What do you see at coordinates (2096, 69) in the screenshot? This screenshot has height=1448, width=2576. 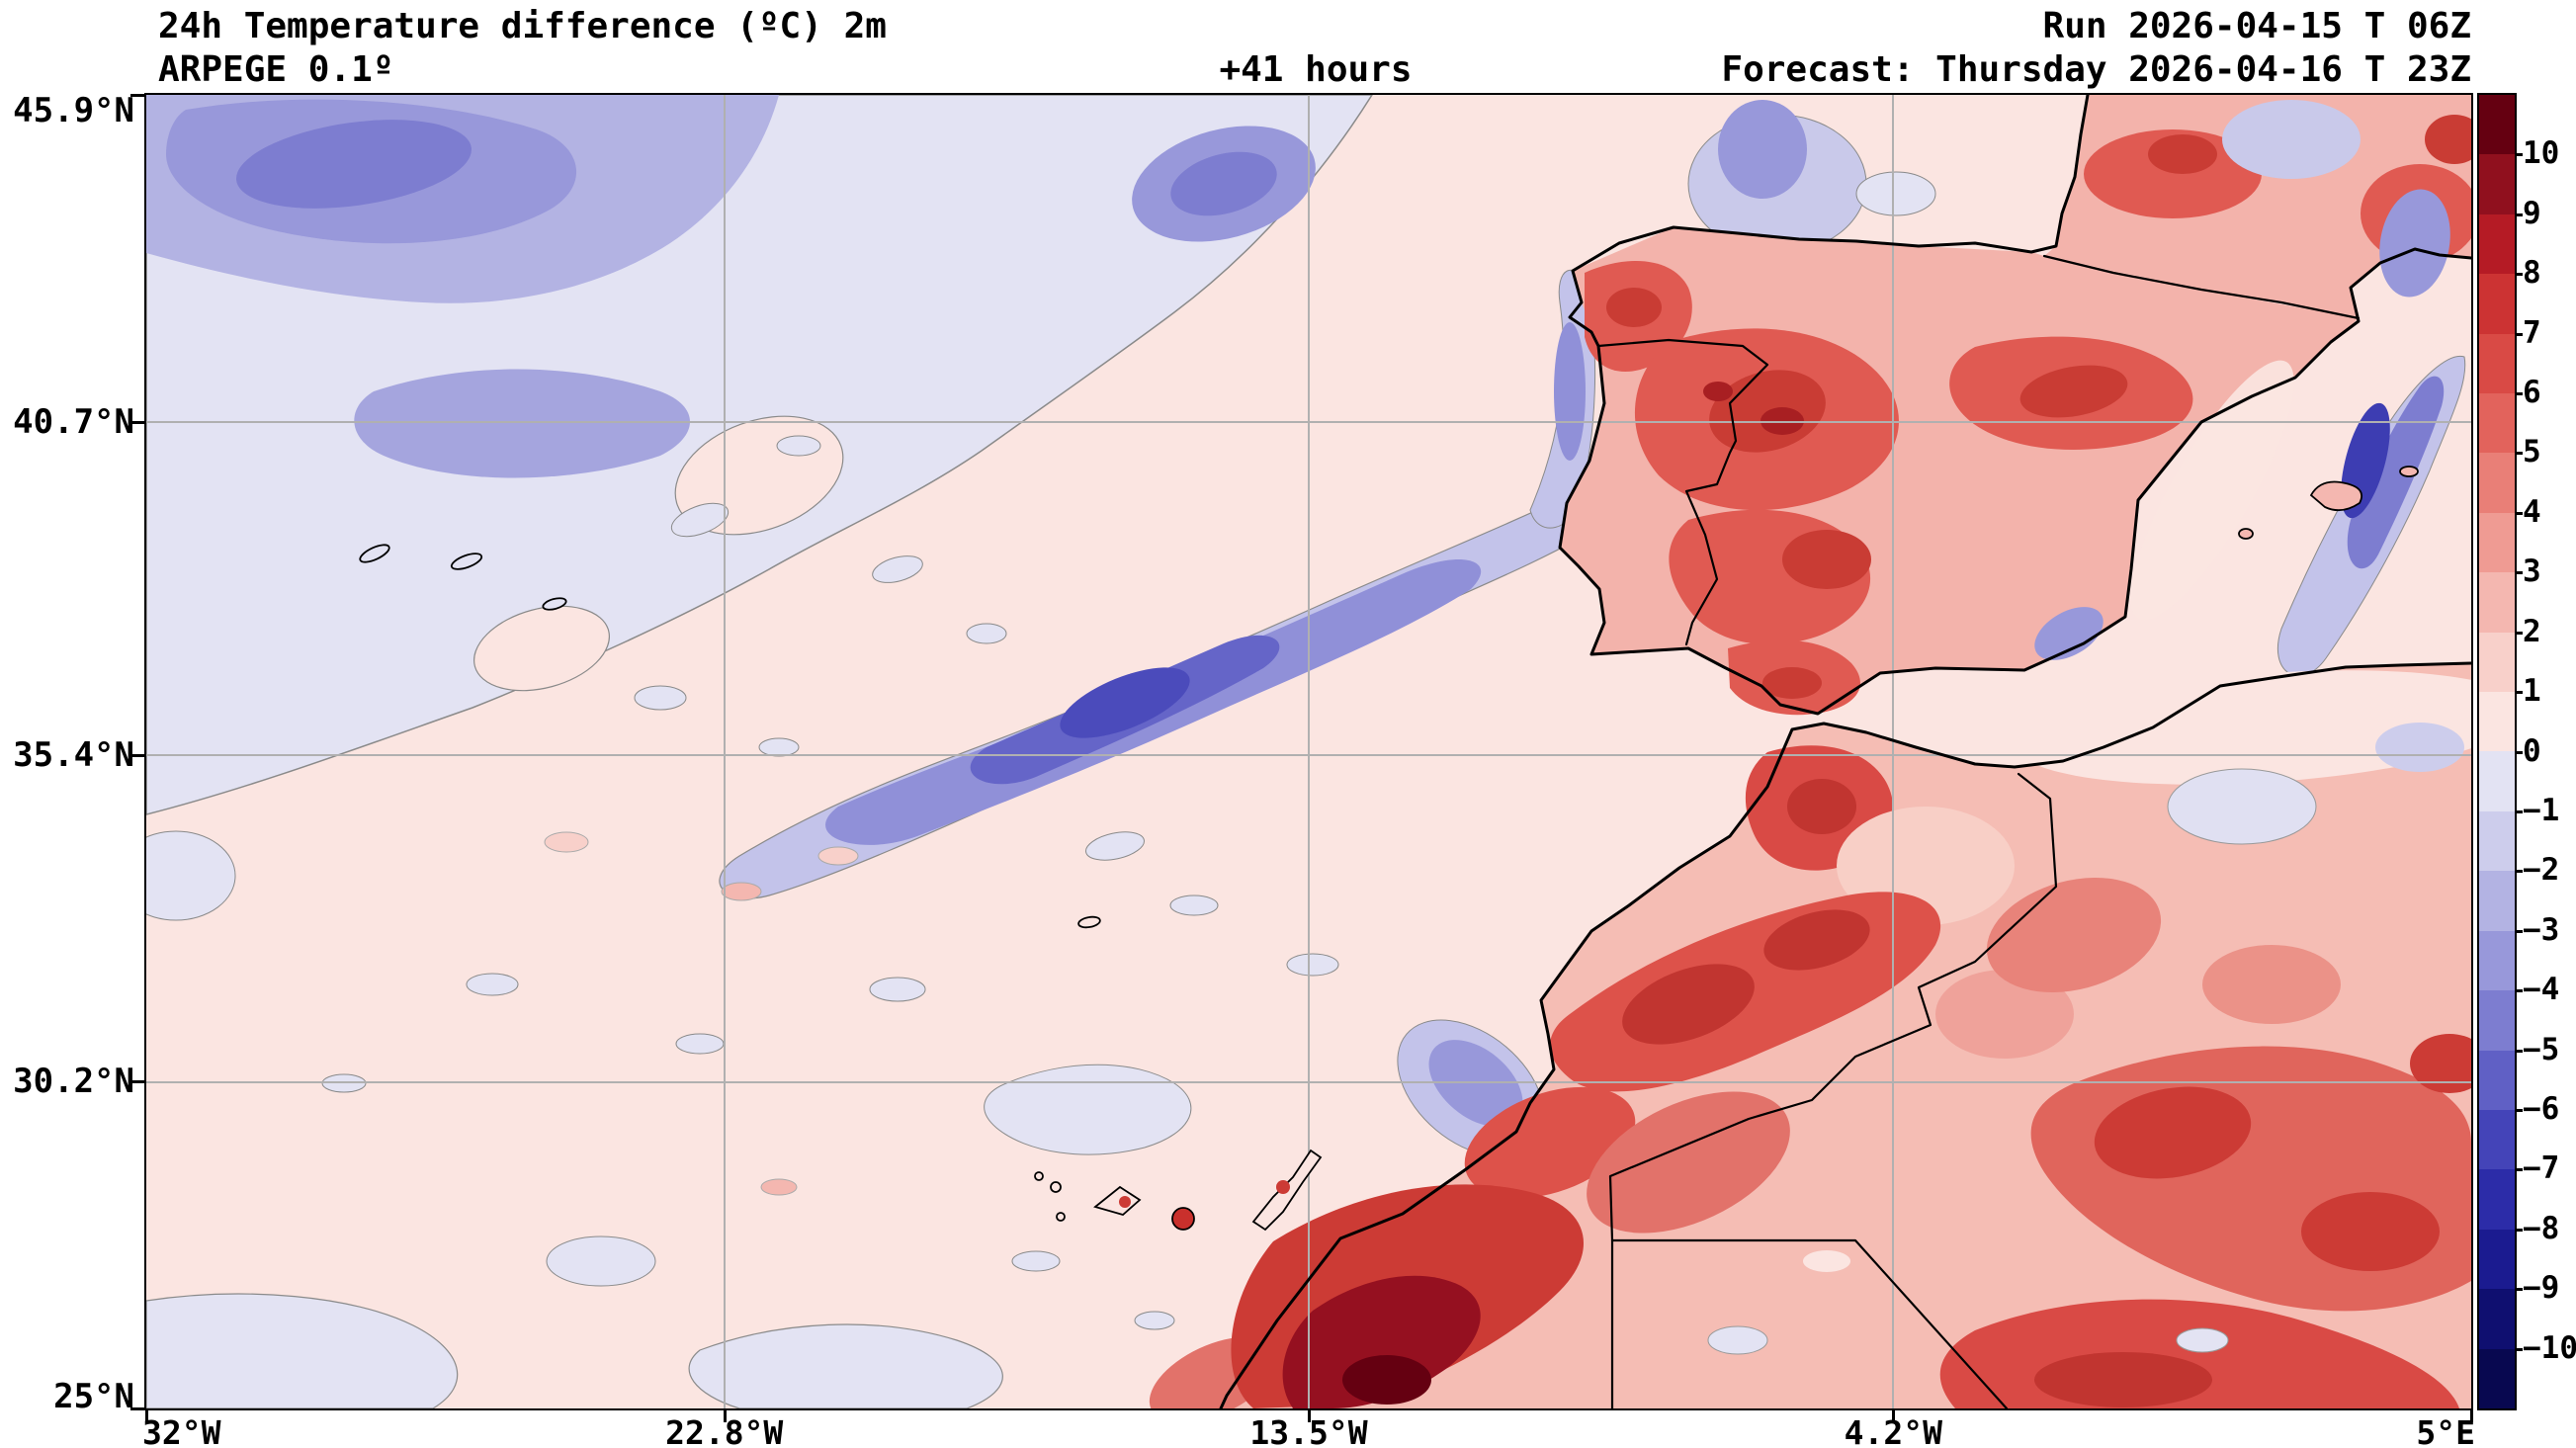 I see `forecast-label: Forecast: Thursday 2026-04-16 T 23Z` at bounding box center [2096, 69].